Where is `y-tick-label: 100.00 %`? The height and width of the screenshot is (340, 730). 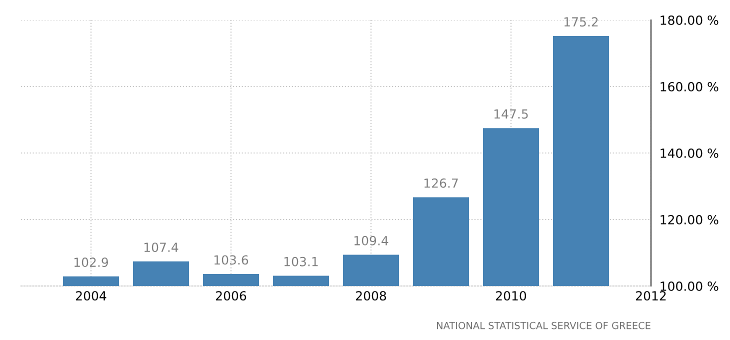
y-tick-label: 100.00 % is located at coordinates (689, 286).